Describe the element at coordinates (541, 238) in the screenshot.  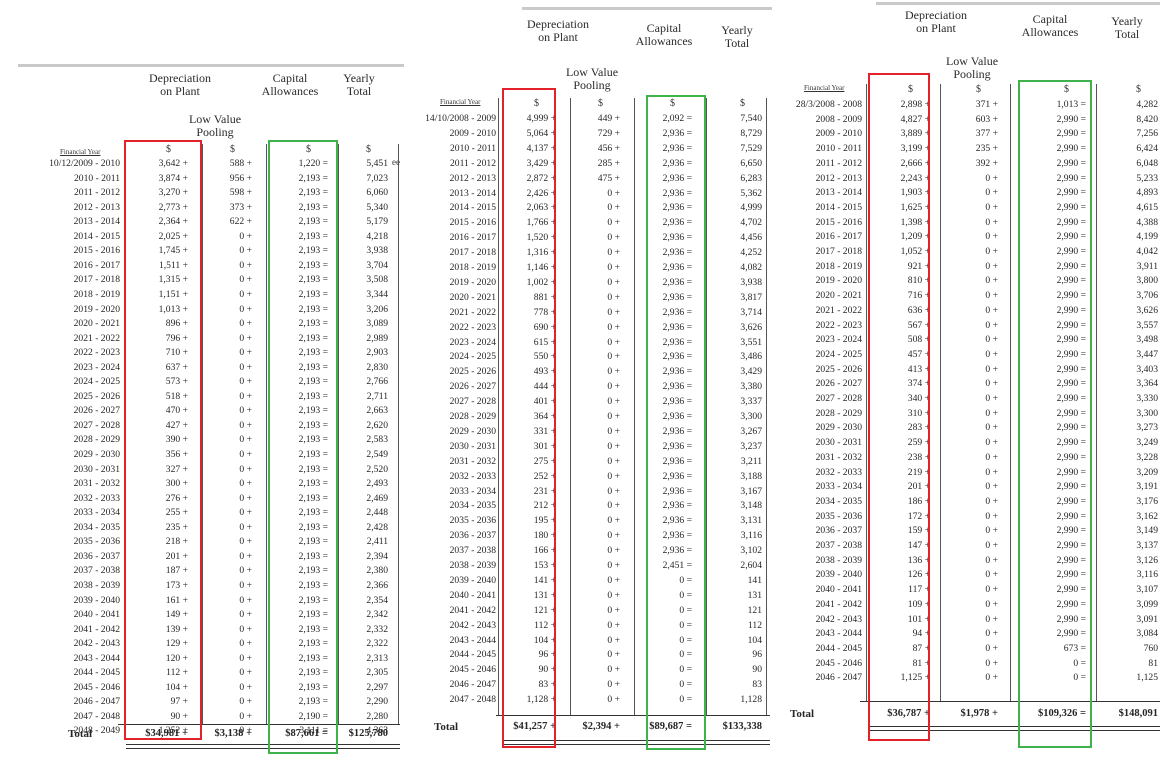
I see `depreciation-cell: 1,520 +` at that location.